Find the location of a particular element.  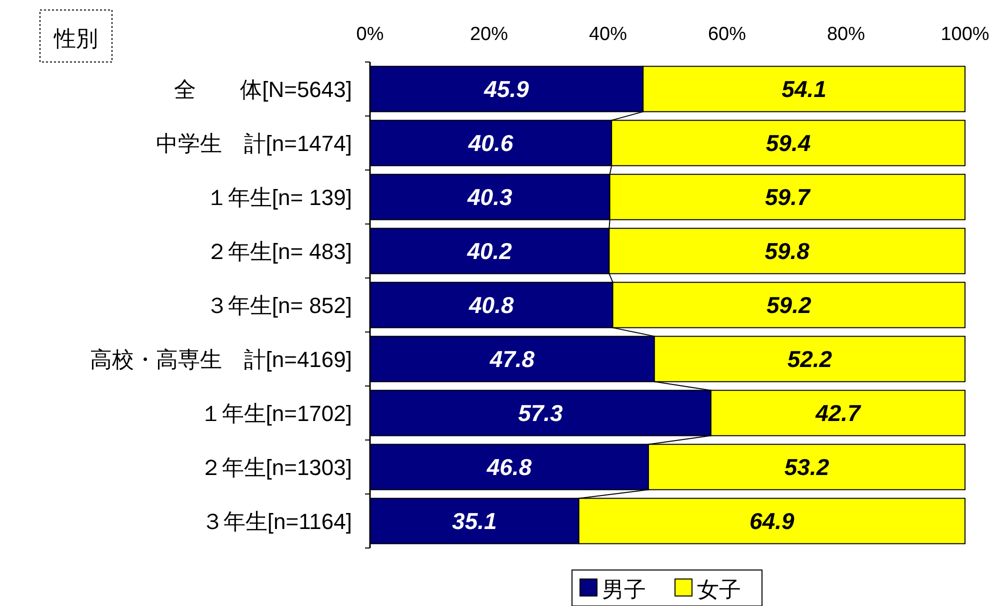

x-tick-label: 80% is located at coordinates (846, 34).